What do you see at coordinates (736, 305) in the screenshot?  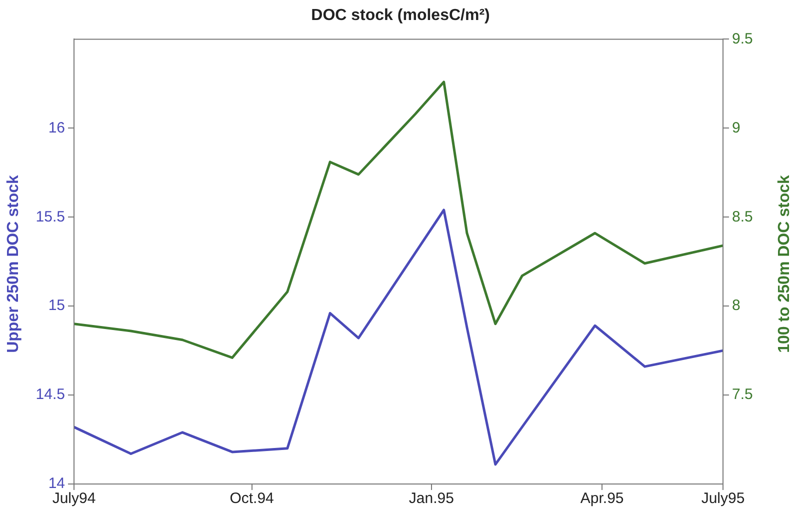 I see `y2-tick-label: 8` at bounding box center [736, 305].